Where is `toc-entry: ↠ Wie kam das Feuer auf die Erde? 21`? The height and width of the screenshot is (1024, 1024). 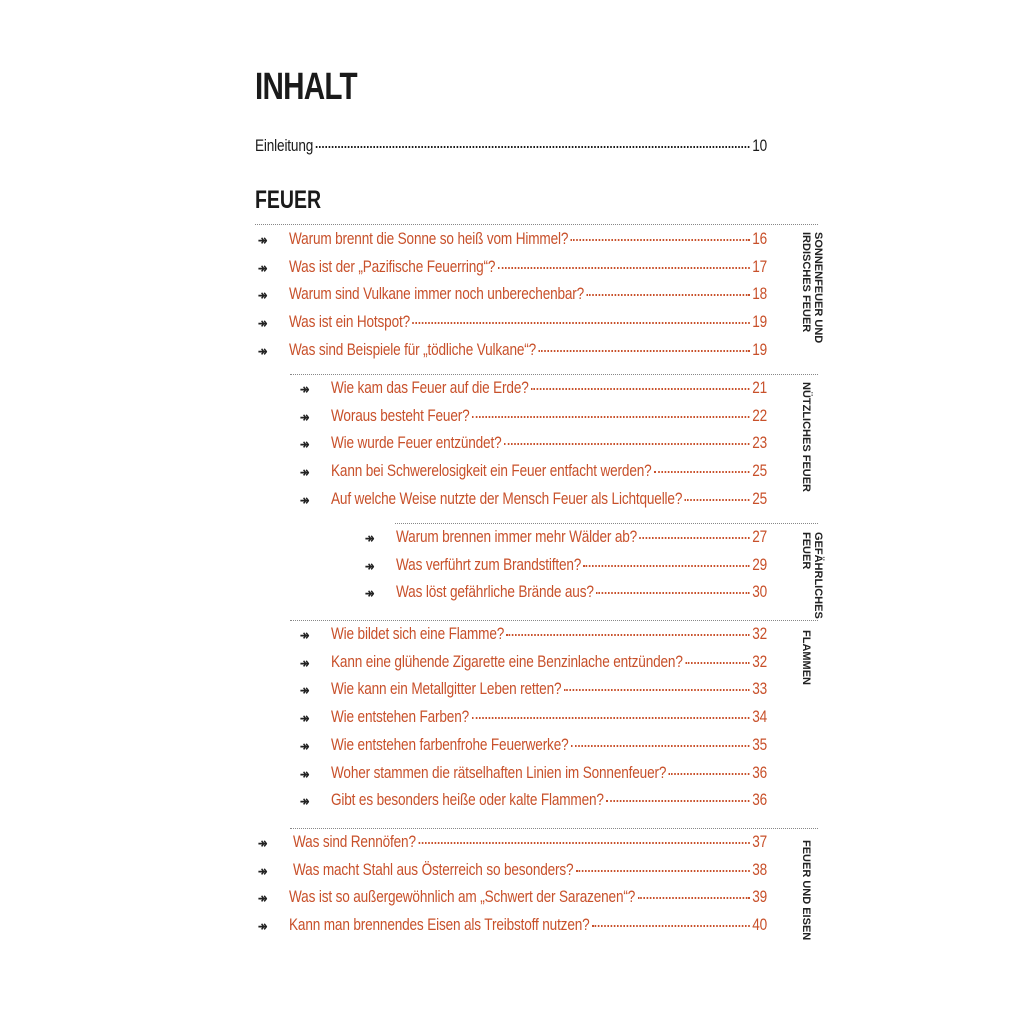
toc-entry: ↠ Wie kam das Feuer auf die Erde? 21 is located at coordinates (533, 390).